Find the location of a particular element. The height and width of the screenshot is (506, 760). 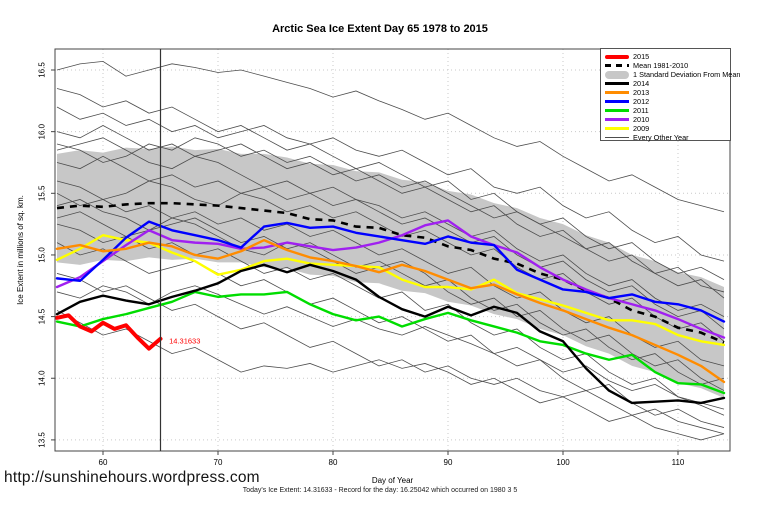

legend-item-label: 2013 is located at coordinates (641, 92).